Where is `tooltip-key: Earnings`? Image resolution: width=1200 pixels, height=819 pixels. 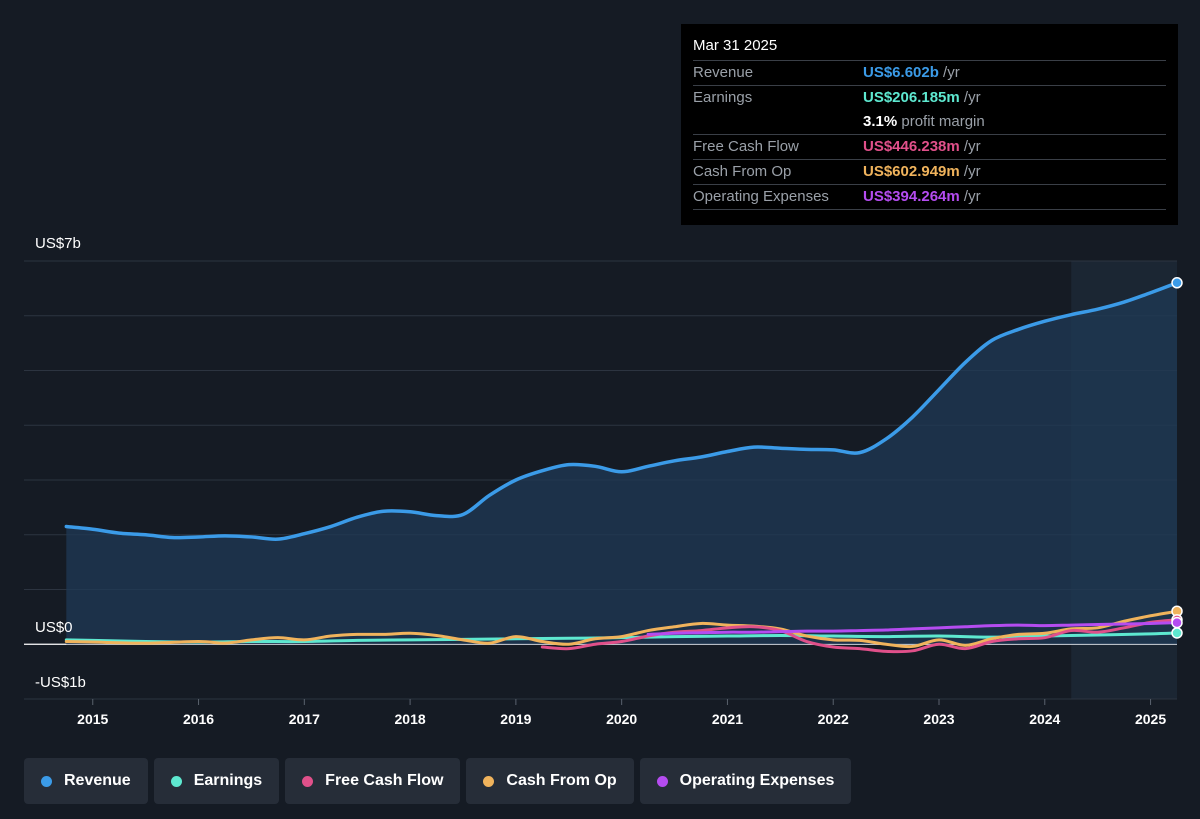
tooltip-key: Earnings is located at coordinates (723, 97).